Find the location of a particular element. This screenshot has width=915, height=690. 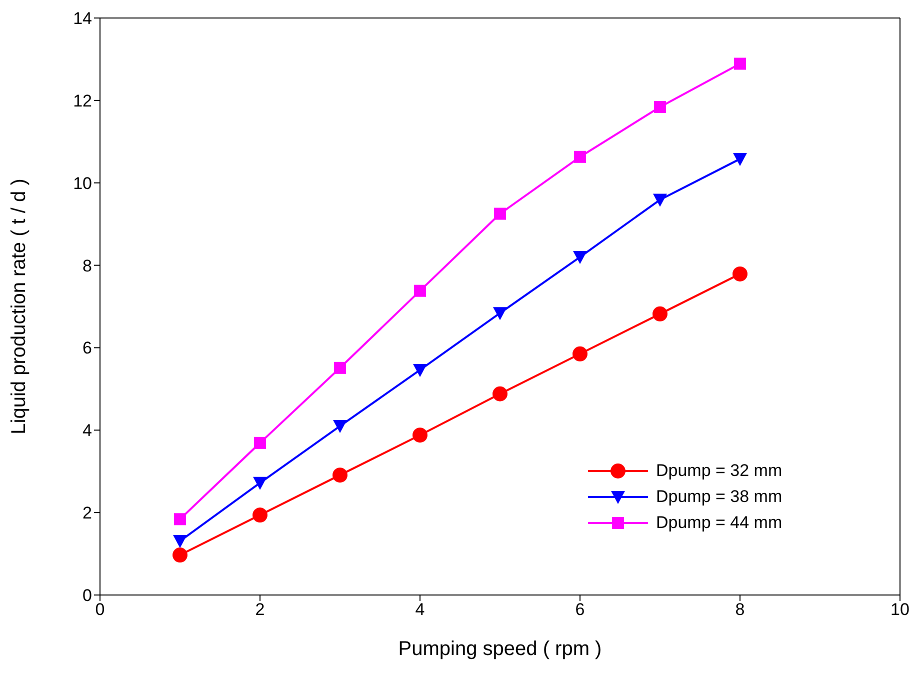

y-tick-label: 14 is located at coordinates (82, 18).